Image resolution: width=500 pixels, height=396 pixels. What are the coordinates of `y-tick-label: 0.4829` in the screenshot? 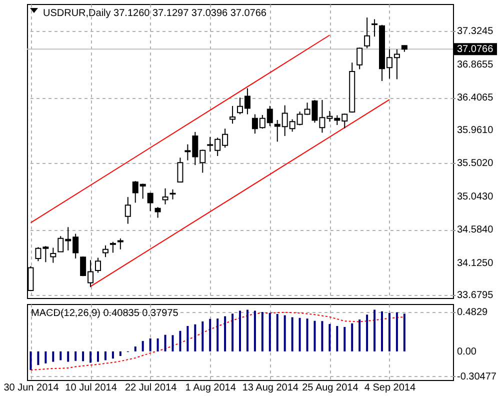 It's located at (472, 312).